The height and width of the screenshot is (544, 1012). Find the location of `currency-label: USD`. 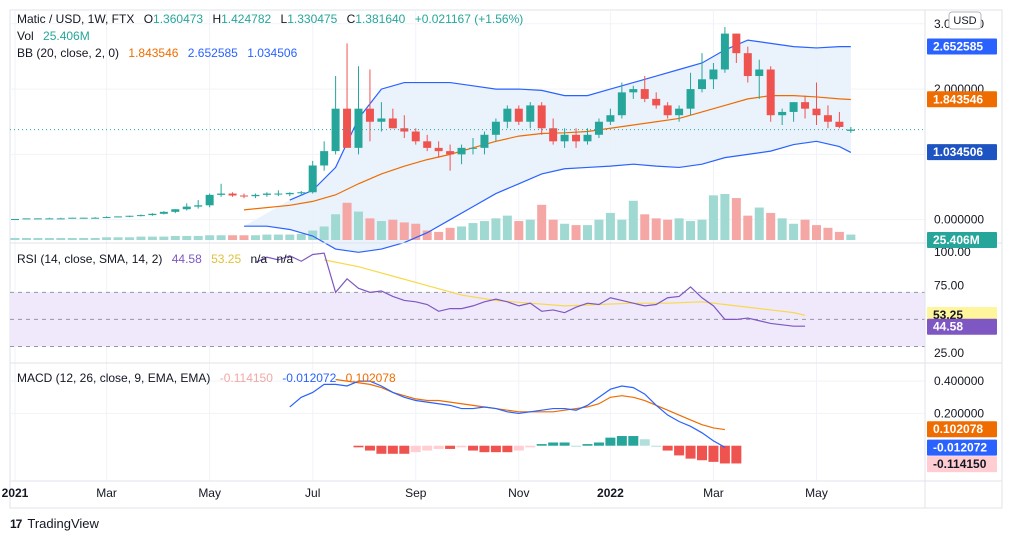

currency-label: USD is located at coordinates (964, 21).